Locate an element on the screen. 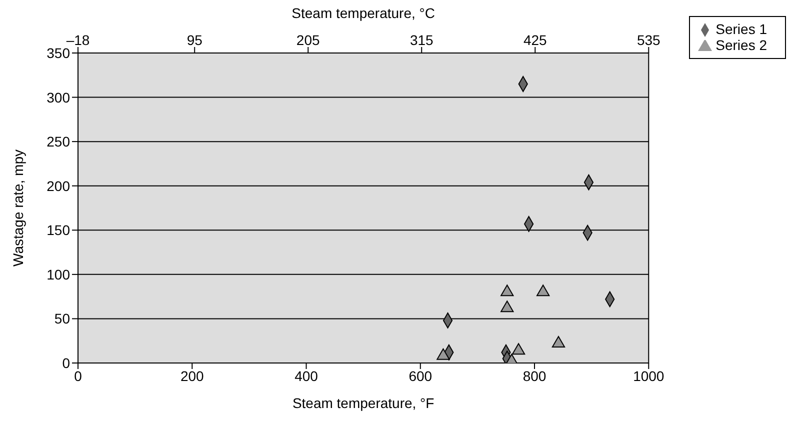 The height and width of the screenshot is (430, 794). x-tick-label: 0 is located at coordinates (78, 376).